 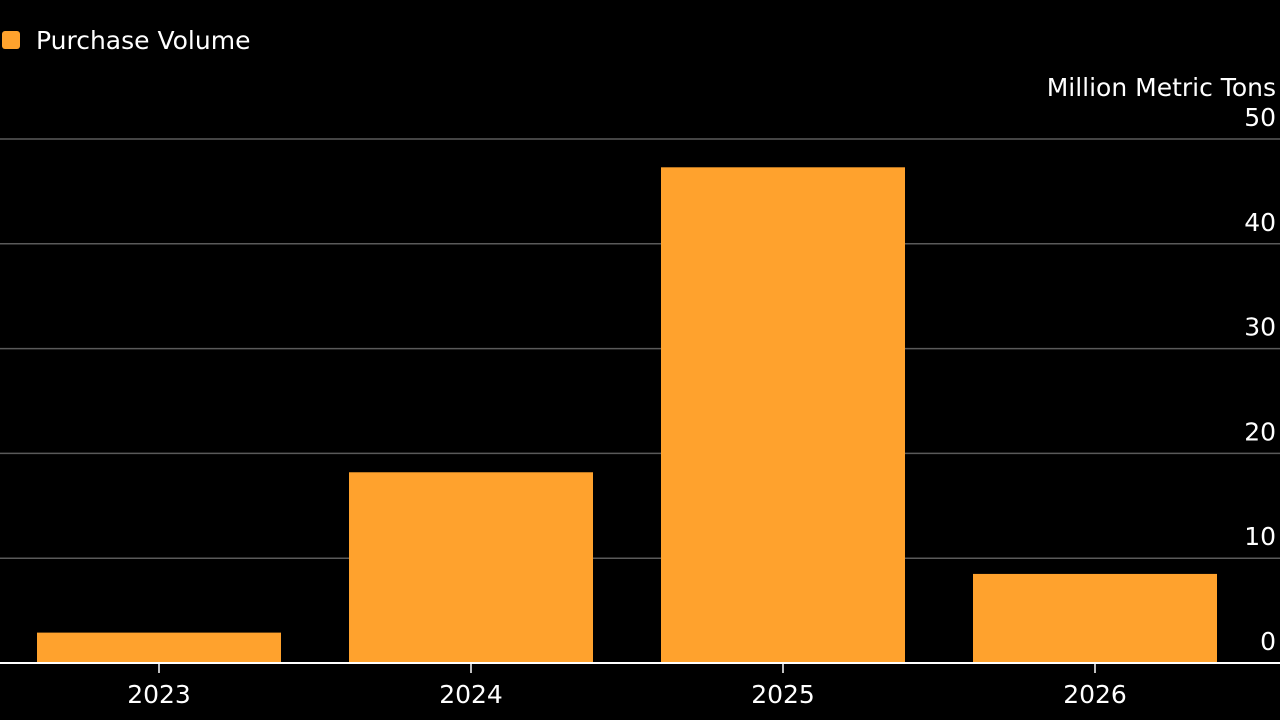 What do you see at coordinates (1260, 117) in the screenshot?
I see `y-tick-label-50: 50` at bounding box center [1260, 117].